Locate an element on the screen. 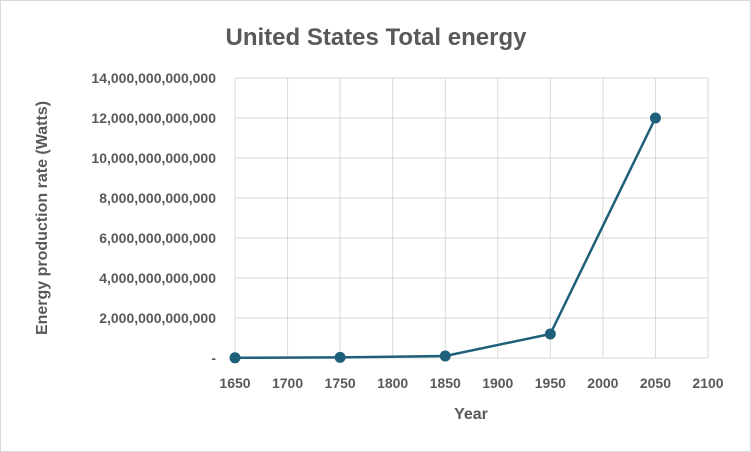 The image size is (751, 452). x-tick-label: 1700 is located at coordinates (287, 383).